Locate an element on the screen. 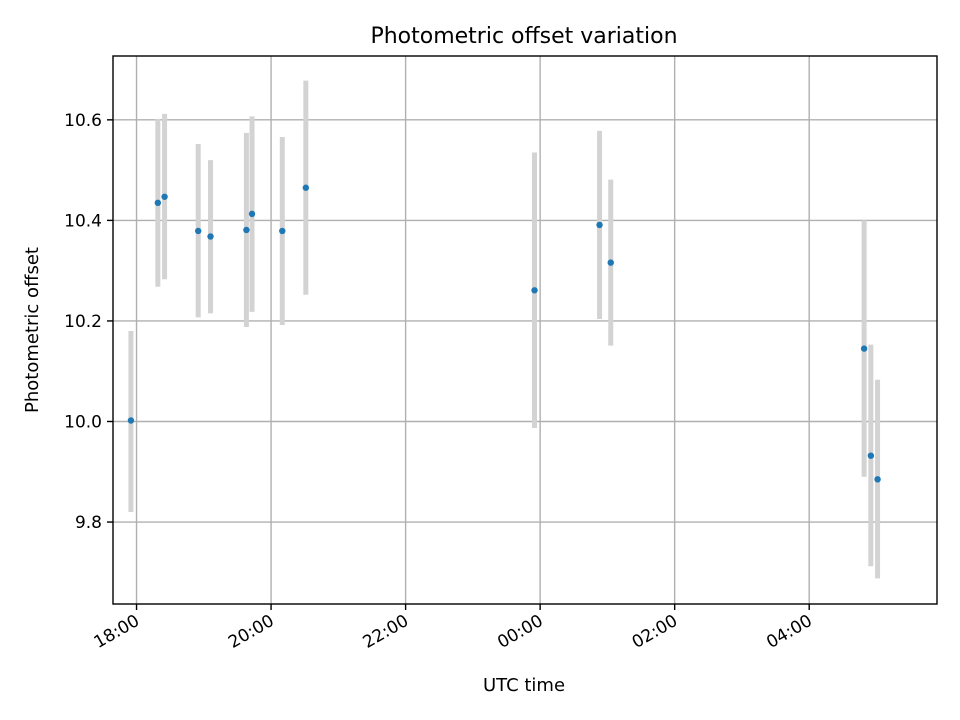  x-tick-label: 00:00 is located at coordinates (520, 632).